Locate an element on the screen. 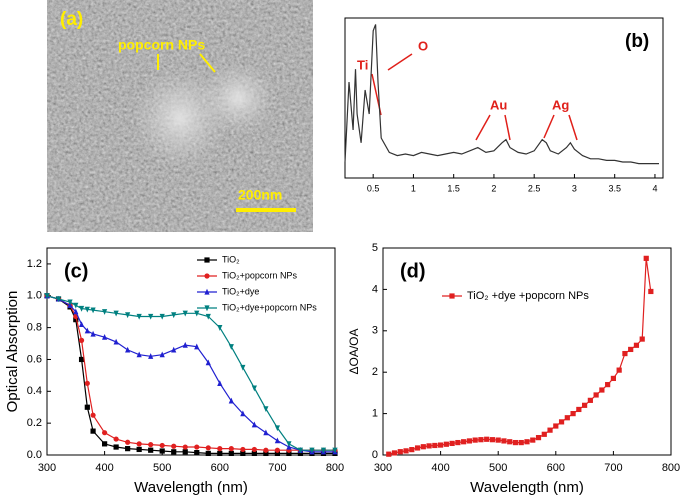  panel-label: (a) is located at coordinates (71, 19).